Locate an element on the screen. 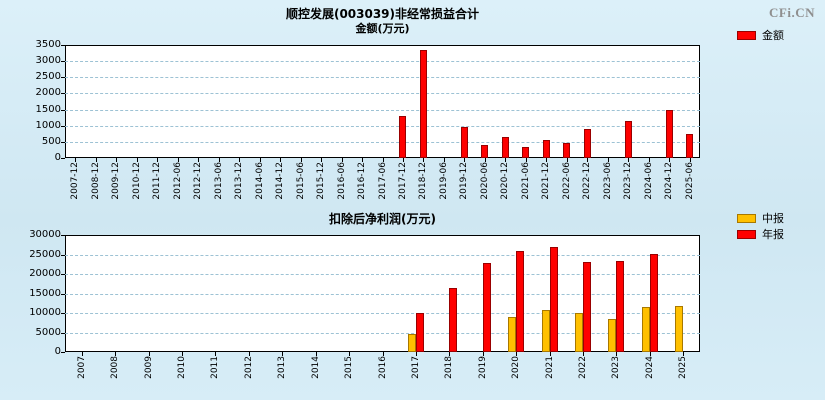 This screenshot has width=825, height=400. legend-item: 年报 is located at coordinates (760, 234).